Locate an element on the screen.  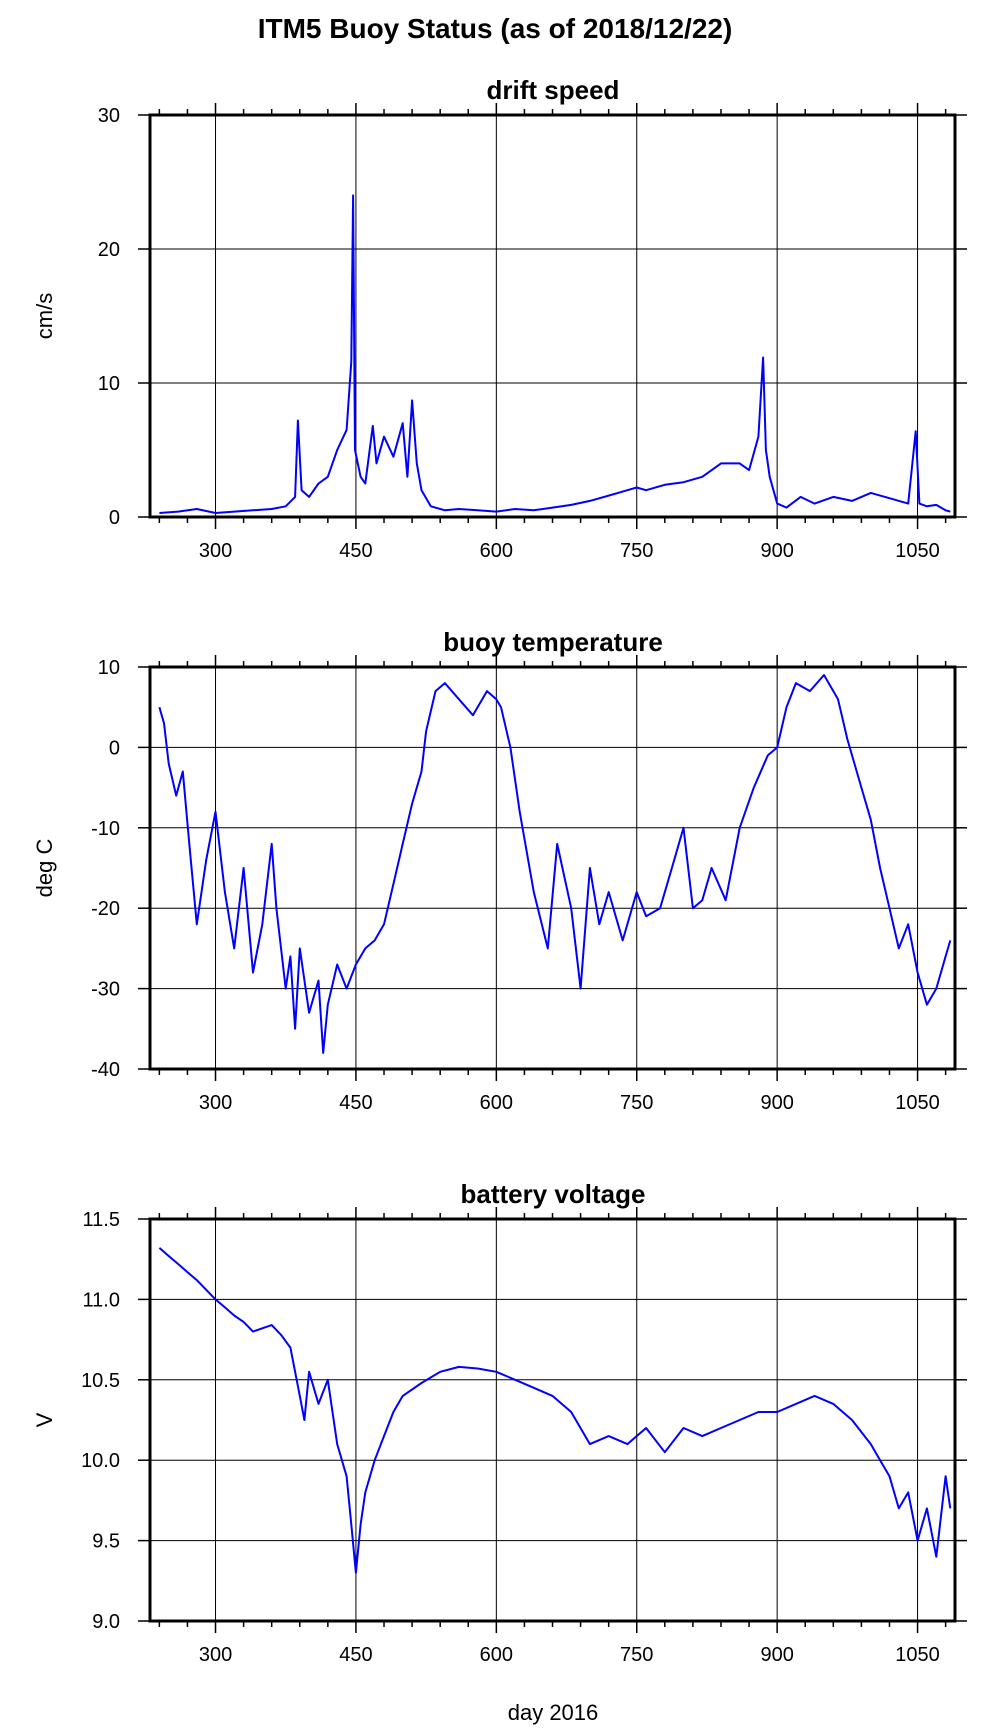
y-tick-label: 11.0 is located at coordinates (101, 1300).